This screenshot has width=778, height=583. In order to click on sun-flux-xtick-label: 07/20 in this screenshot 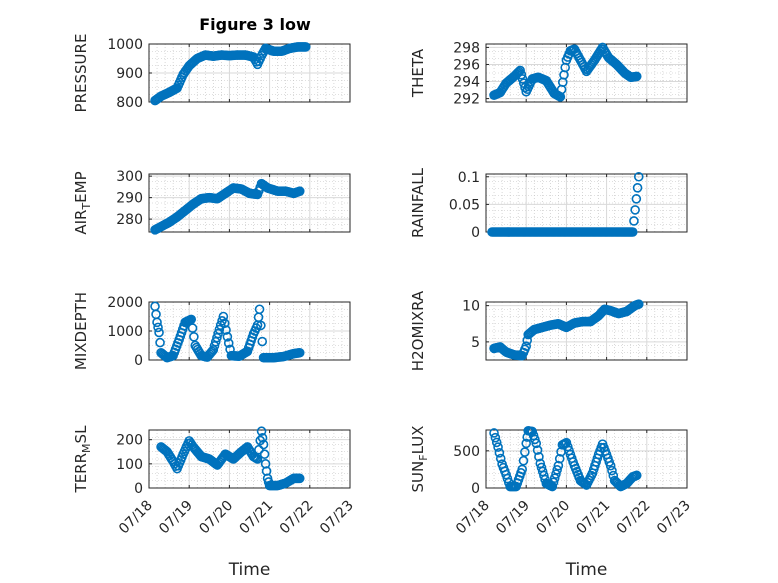, I will do `click(553, 518)`.